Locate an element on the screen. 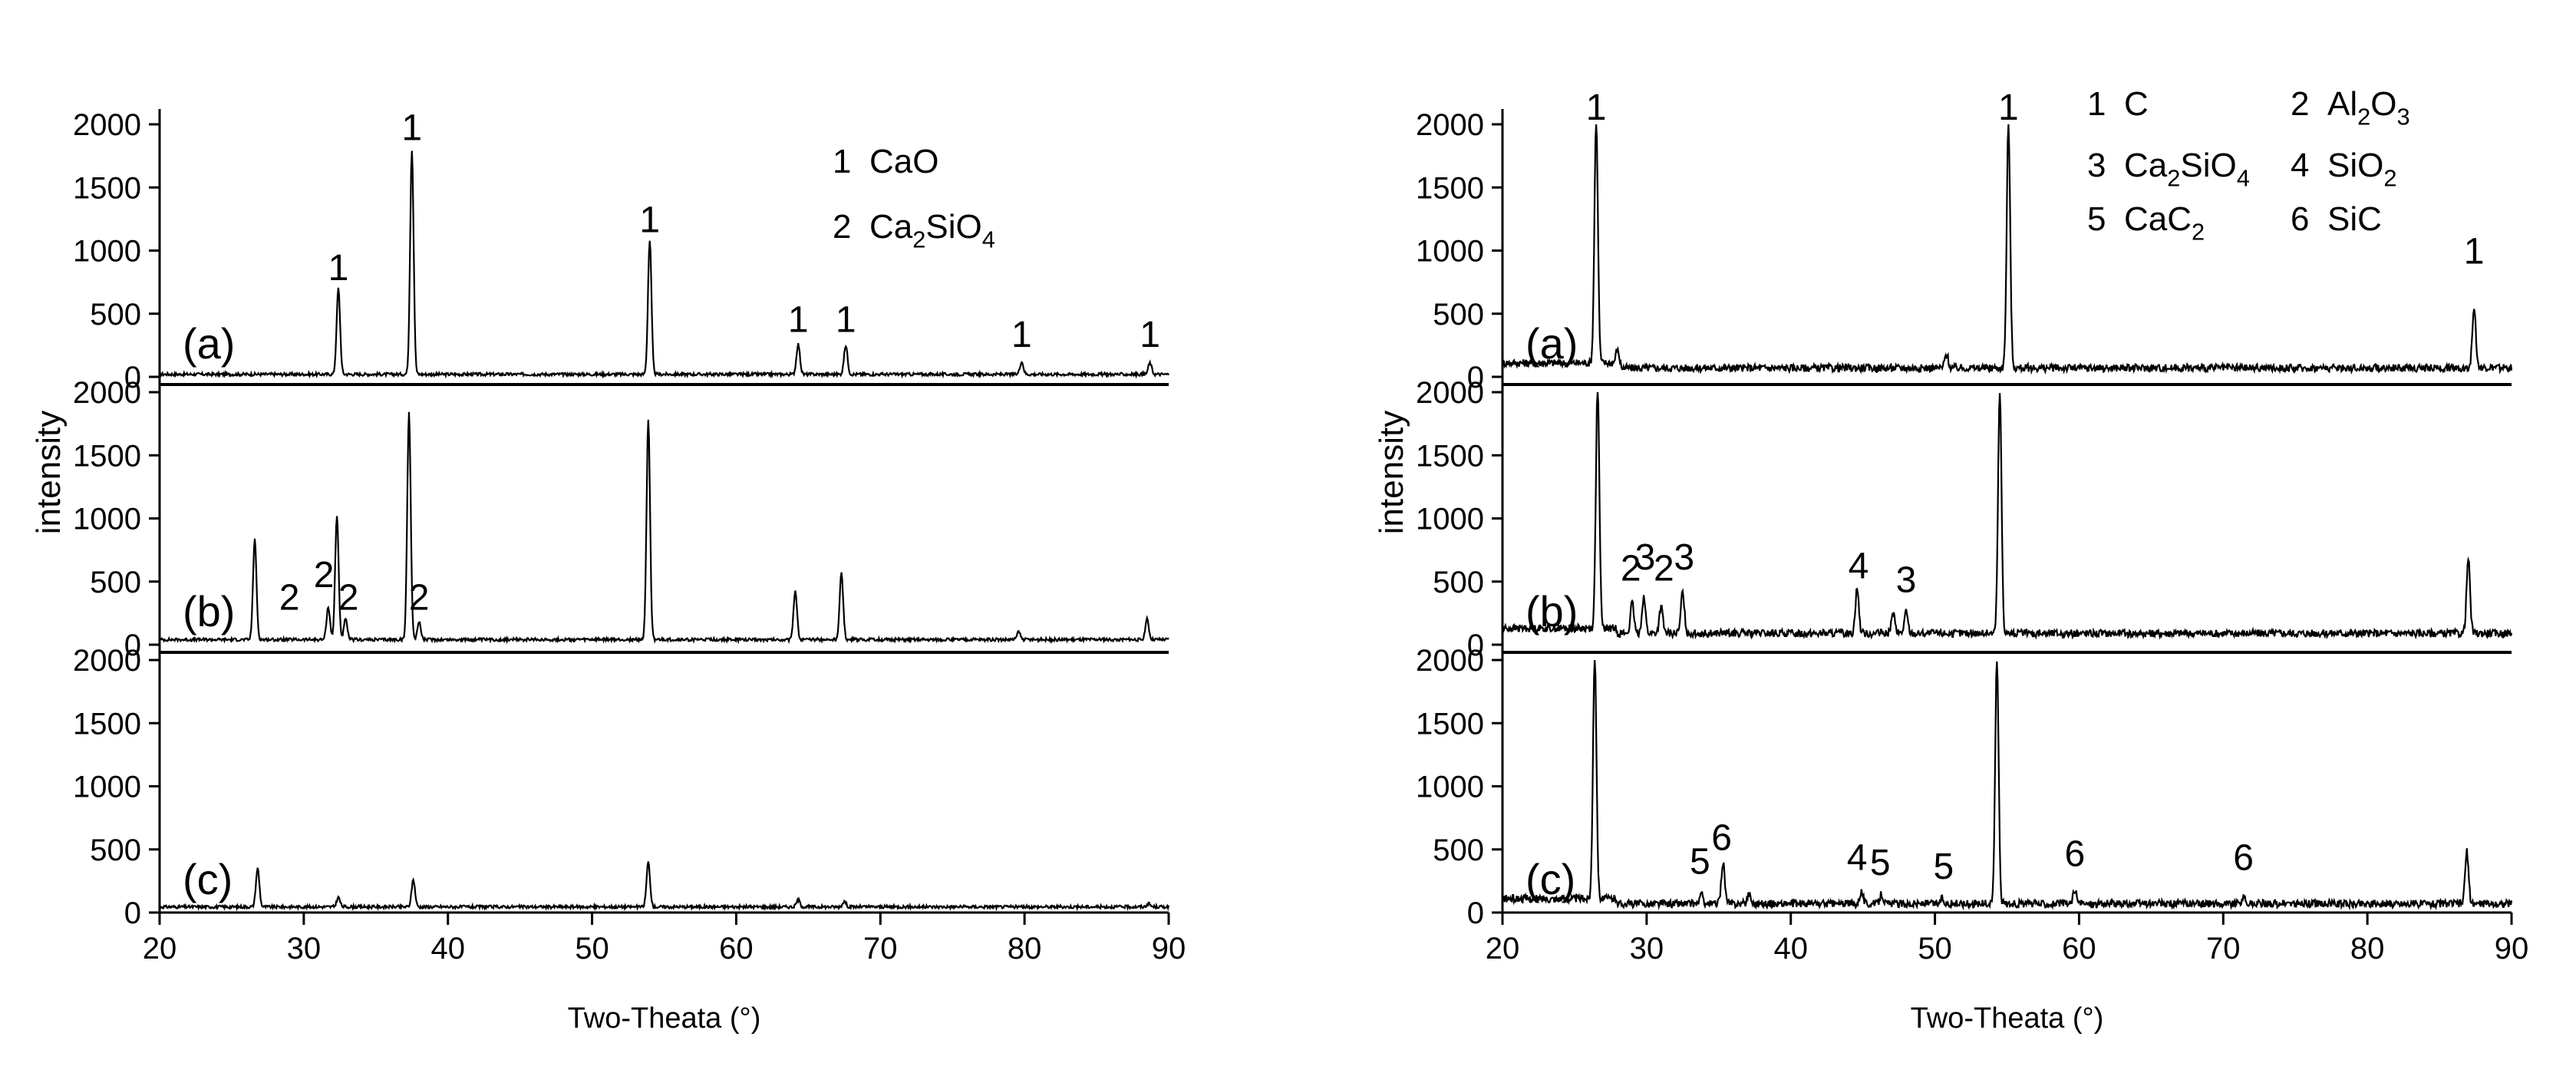  legend-number: 3 is located at coordinates (2096, 165).